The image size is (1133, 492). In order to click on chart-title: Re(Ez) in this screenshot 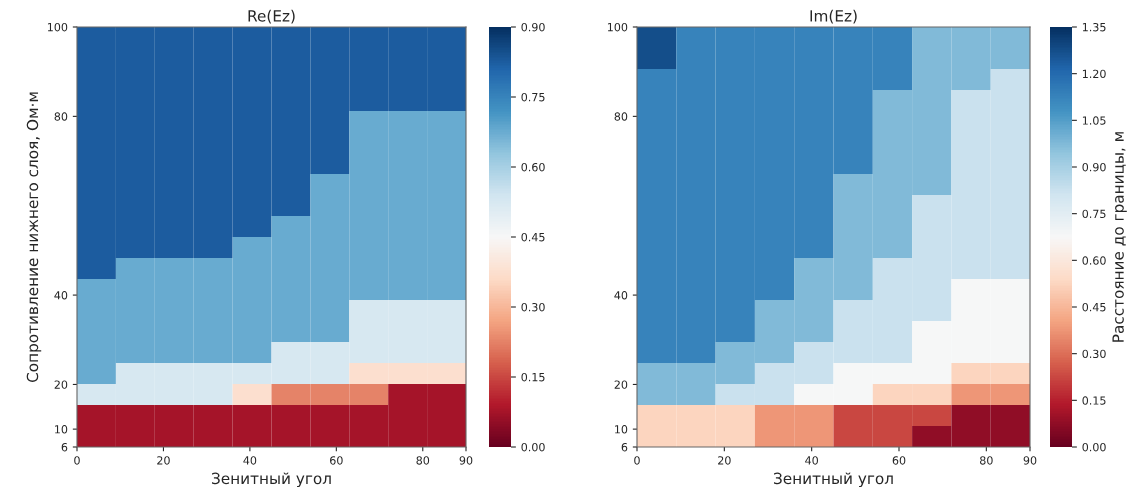, I will do `click(271, 16)`.